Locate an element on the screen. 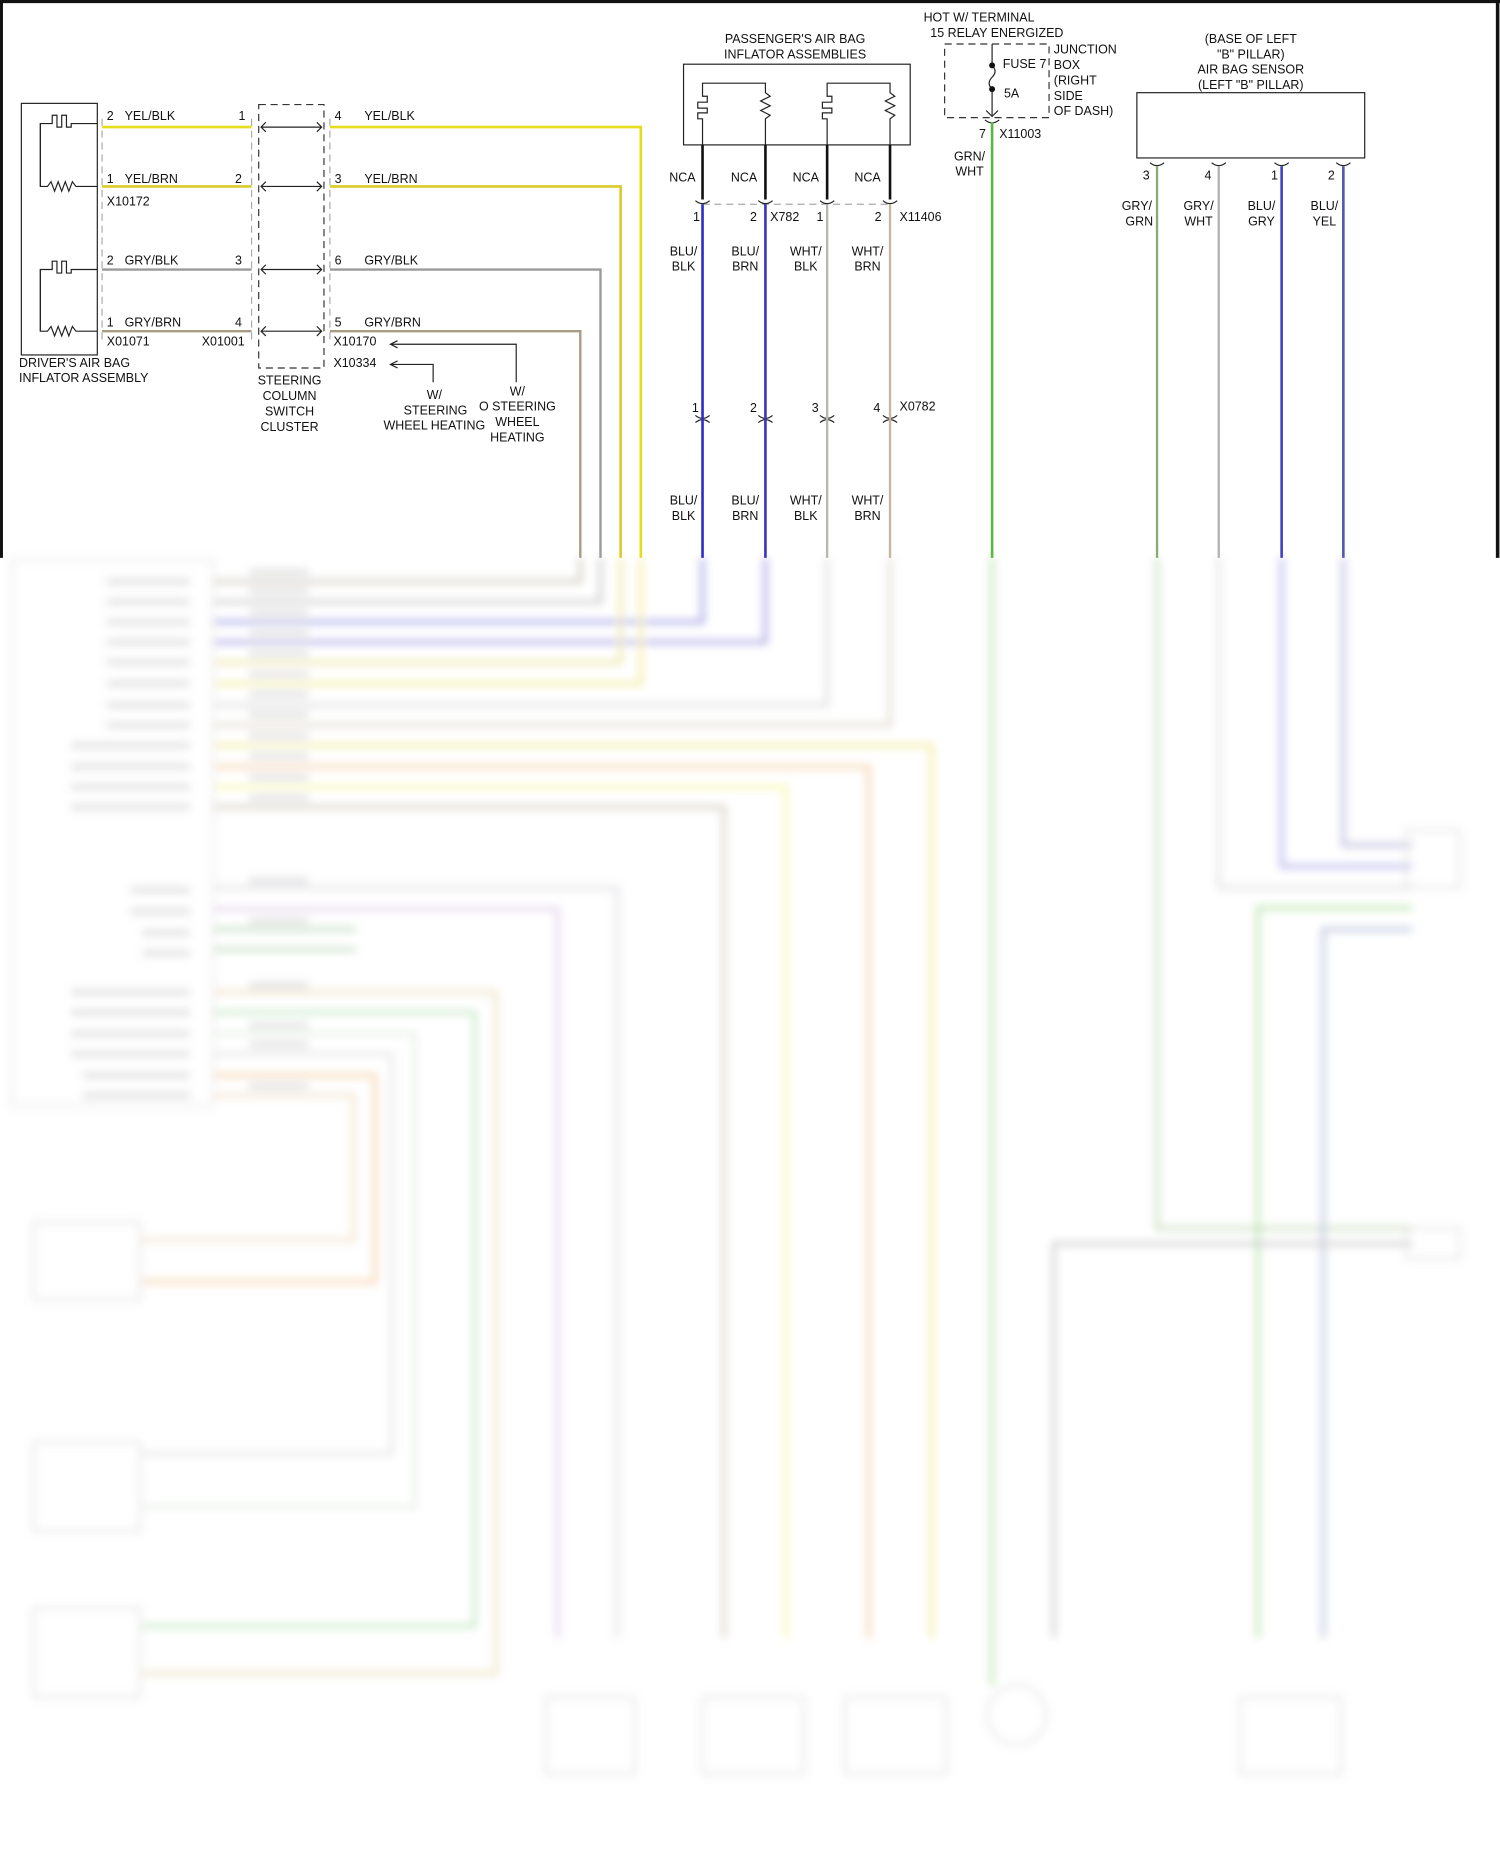 The width and height of the screenshot is (1500, 1861). pin-label: 5 is located at coordinates (338, 322).